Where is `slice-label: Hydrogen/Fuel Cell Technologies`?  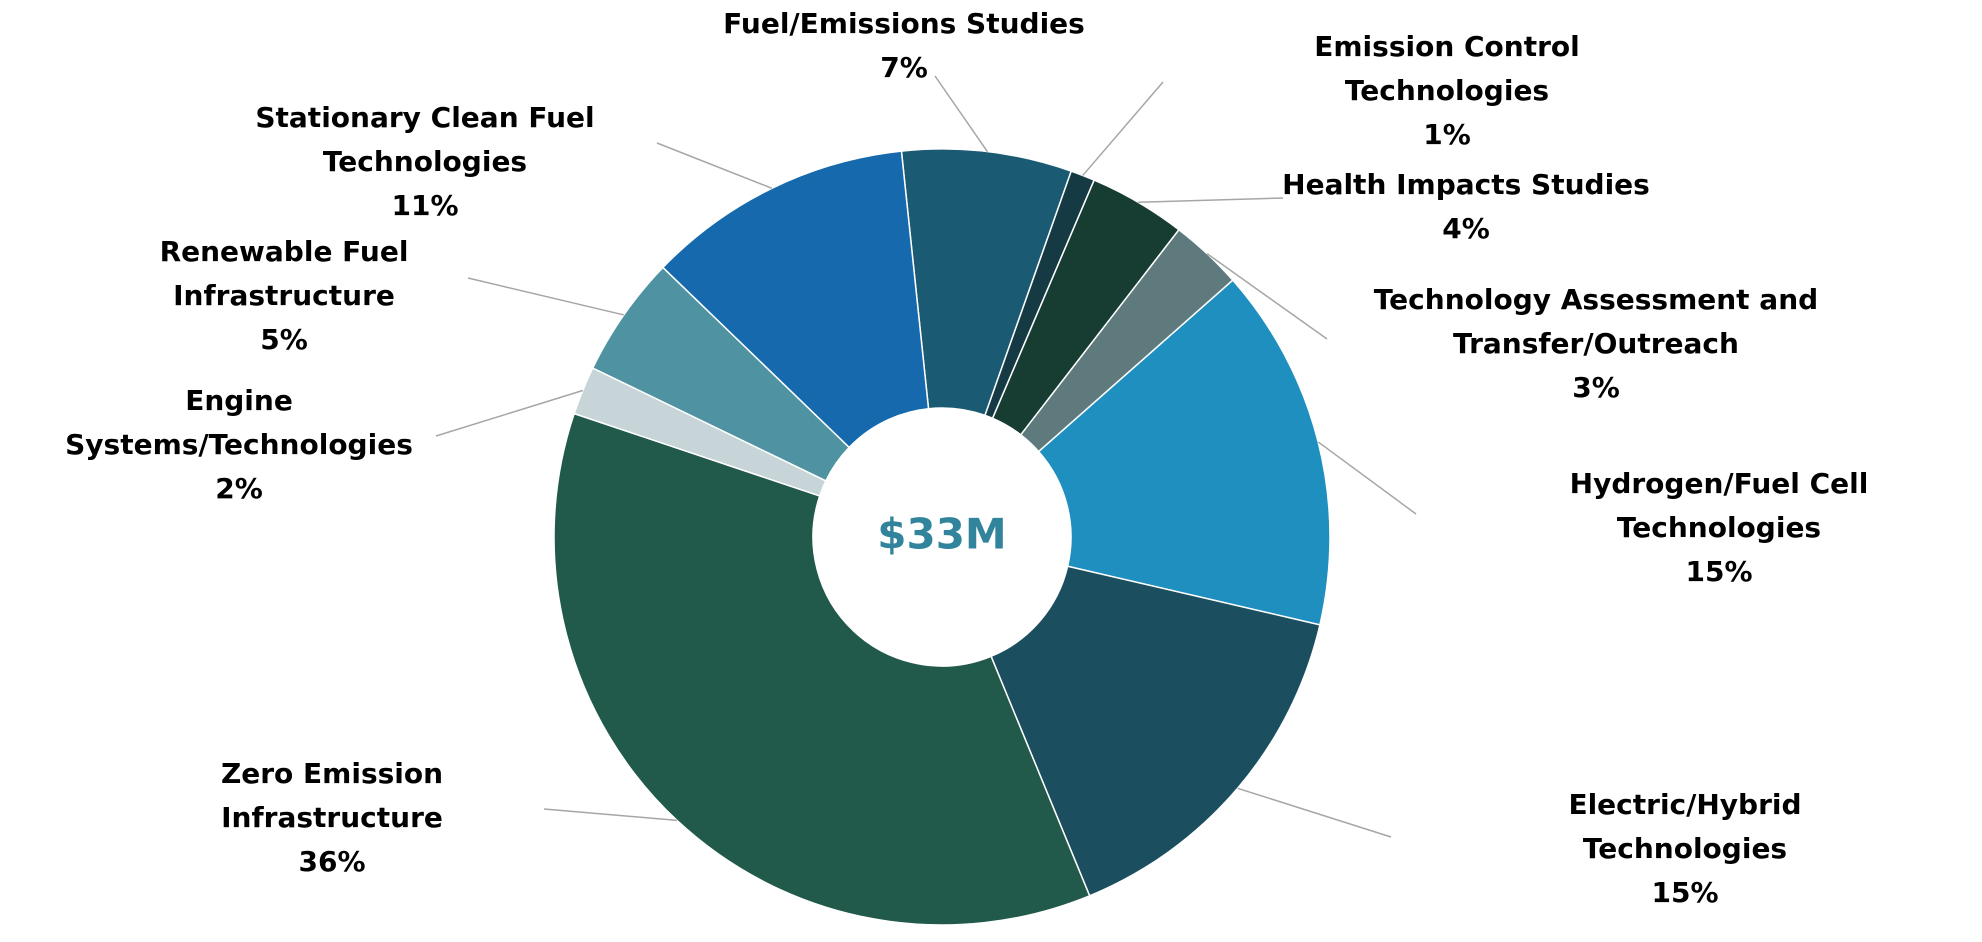
slice-label: Hydrogen/Fuel Cell Technologies is located at coordinates (1719, 505).